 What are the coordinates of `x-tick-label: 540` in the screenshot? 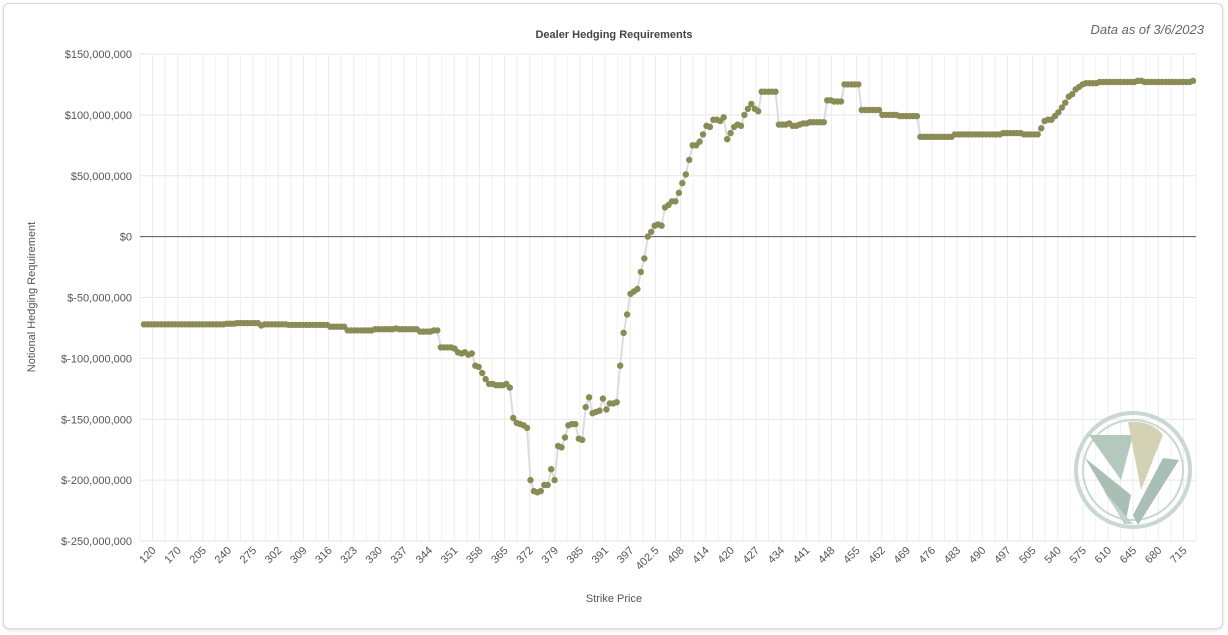 It's located at (1052, 555).